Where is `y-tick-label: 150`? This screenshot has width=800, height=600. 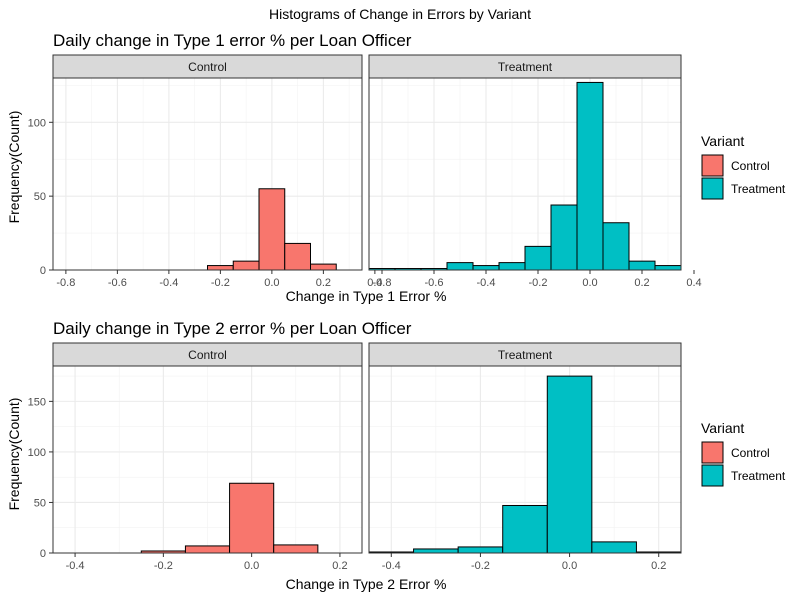 y-tick-label: 150 is located at coordinates (37, 402).